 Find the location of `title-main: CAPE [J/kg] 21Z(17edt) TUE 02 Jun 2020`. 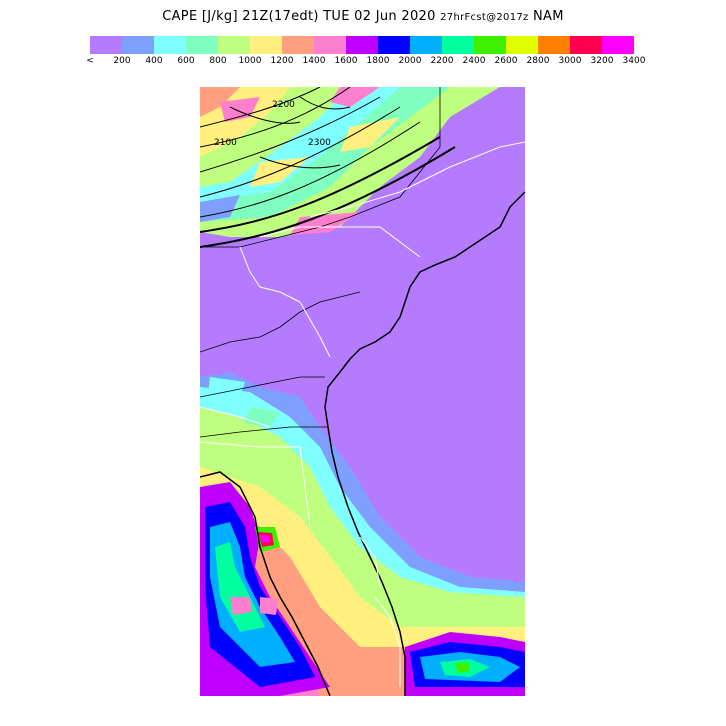

title-main: CAPE [J/kg] 21Z(17edt) TUE 02 Jun 2020 is located at coordinates (299, 16).